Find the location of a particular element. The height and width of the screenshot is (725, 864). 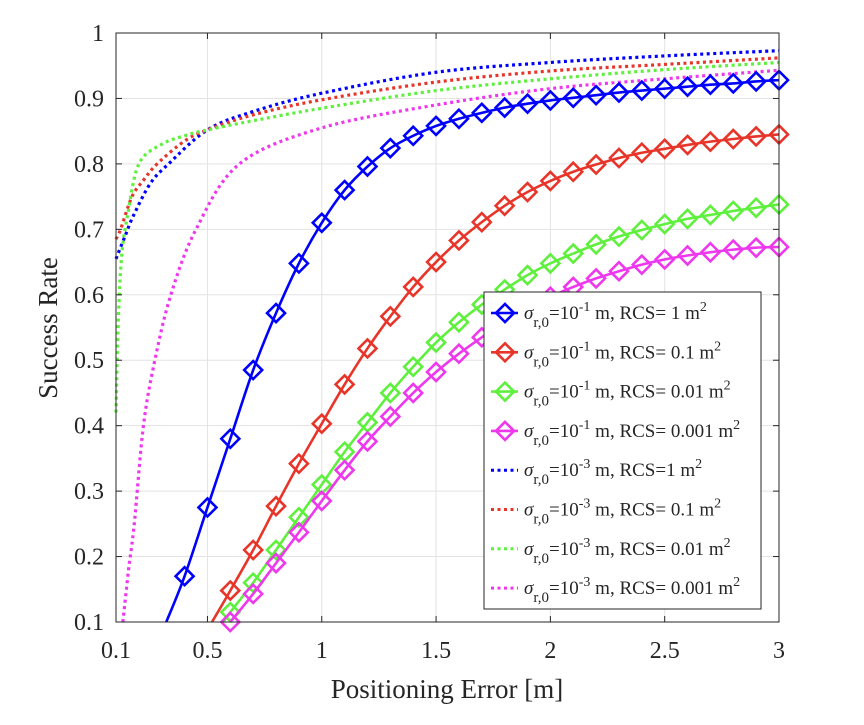

y-tick-label: 0.1 is located at coordinates (89, 623).